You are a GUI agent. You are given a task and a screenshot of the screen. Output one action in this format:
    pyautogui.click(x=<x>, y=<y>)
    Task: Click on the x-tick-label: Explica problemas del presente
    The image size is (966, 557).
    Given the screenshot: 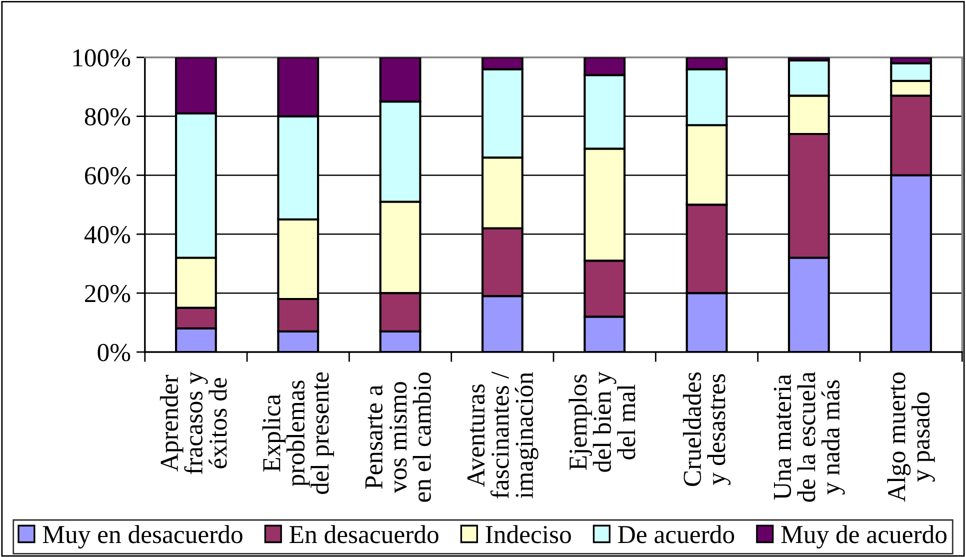 What is the action you would take?
    pyautogui.click(x=298, y=433)
    